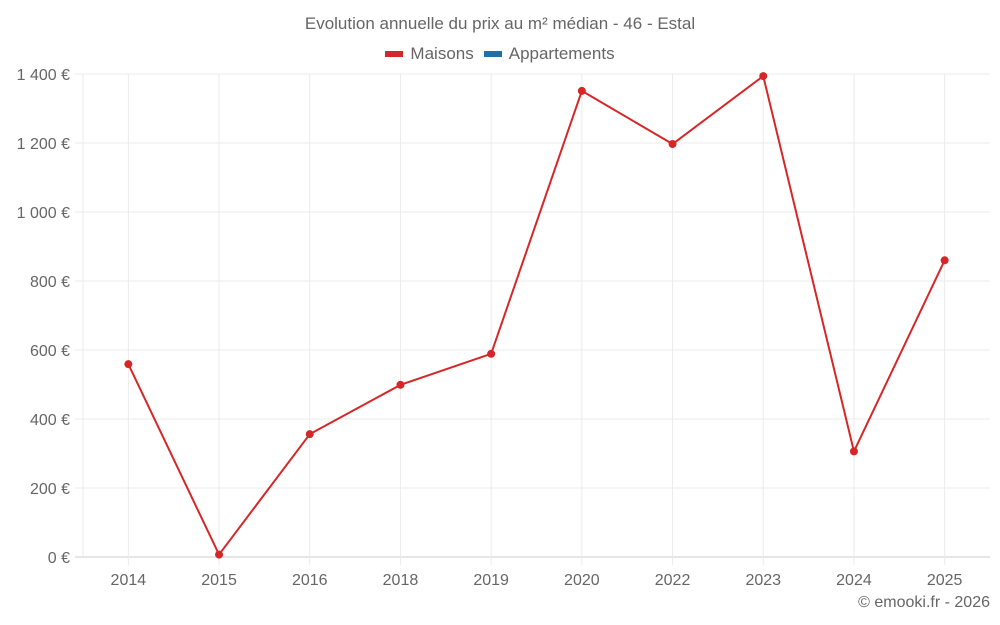  I want to click on x-tick-label: 2018, so click(401, 580).